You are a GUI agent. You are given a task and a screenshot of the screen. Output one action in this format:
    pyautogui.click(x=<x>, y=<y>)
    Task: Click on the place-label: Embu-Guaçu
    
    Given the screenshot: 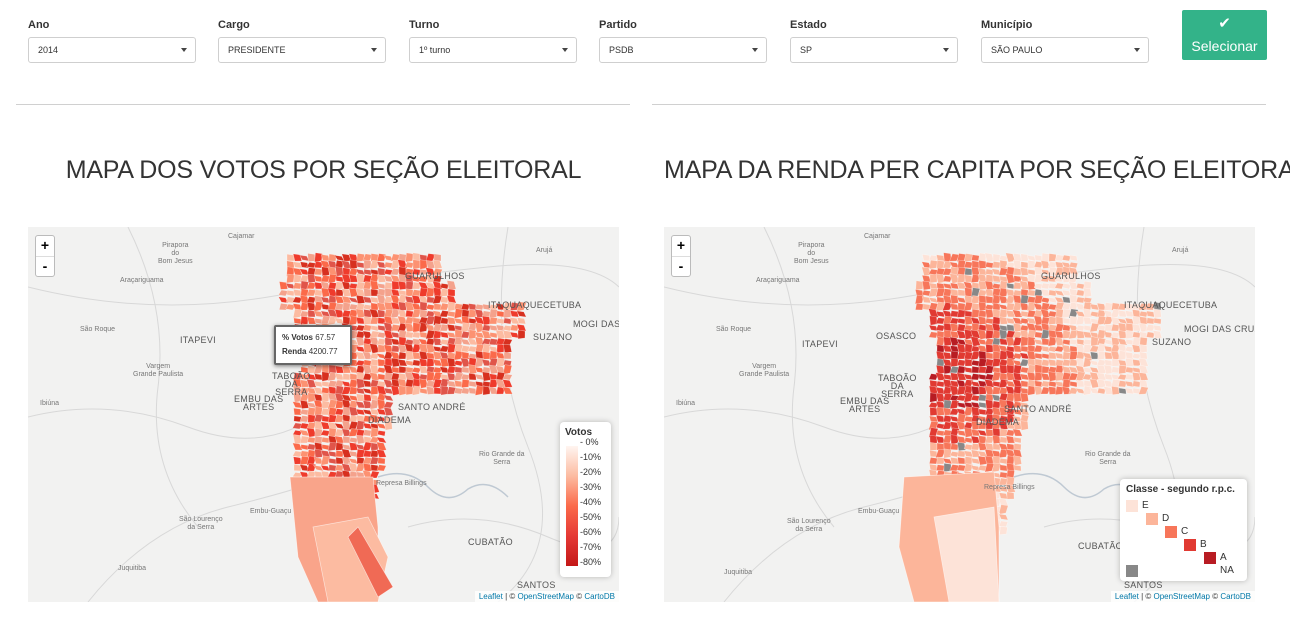 What is the action you would take?
    pyautogui.click(x=879, y=511)
    